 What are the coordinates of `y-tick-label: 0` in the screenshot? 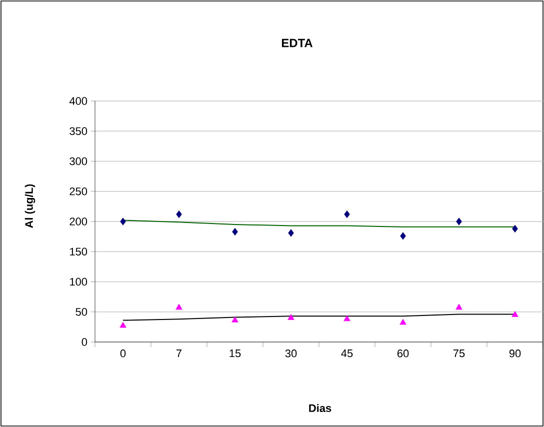 It's located at (85, 342).